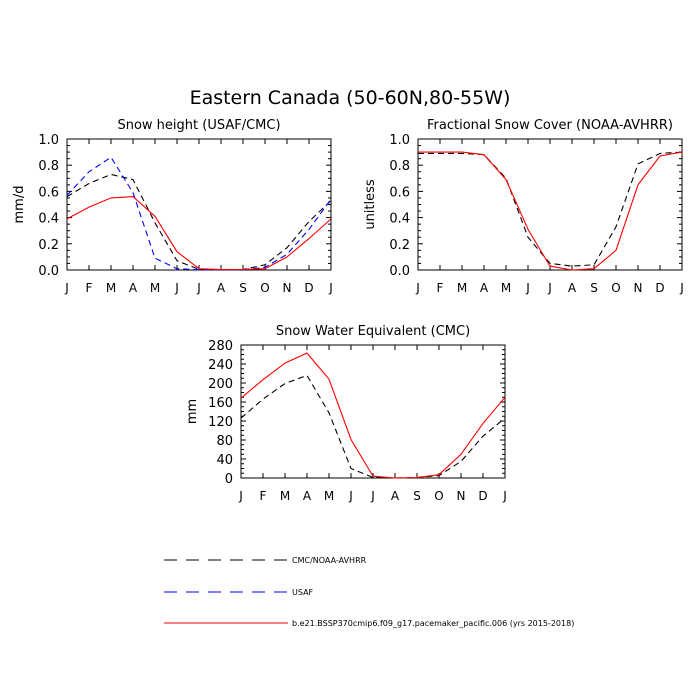 Image resolution: width=700 pixels, height=700 pixels. What do you see at coordinates (220, 422) in the screenshot?
I see `swe-ytick-label: 120` at bounding box center [220, 422].